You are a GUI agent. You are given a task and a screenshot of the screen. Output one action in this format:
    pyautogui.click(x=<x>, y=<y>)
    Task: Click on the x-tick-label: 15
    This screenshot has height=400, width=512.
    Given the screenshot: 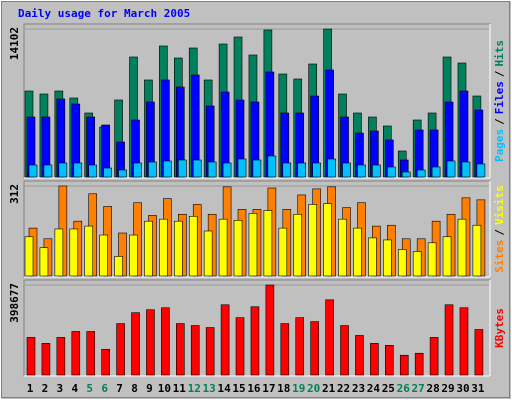 What is the action you would take?
    pyautogui.click(x=238, y=388)
    